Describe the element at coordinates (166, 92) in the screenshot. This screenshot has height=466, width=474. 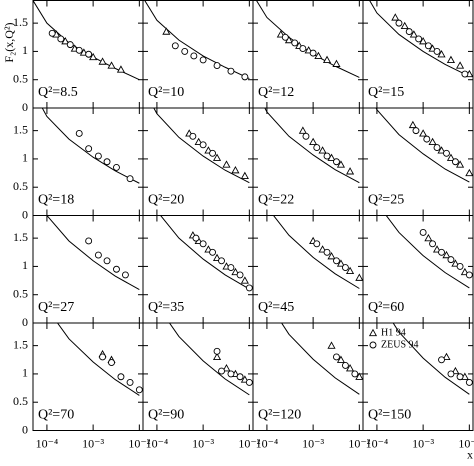
I see `panel-label: Q²=10` at that location.